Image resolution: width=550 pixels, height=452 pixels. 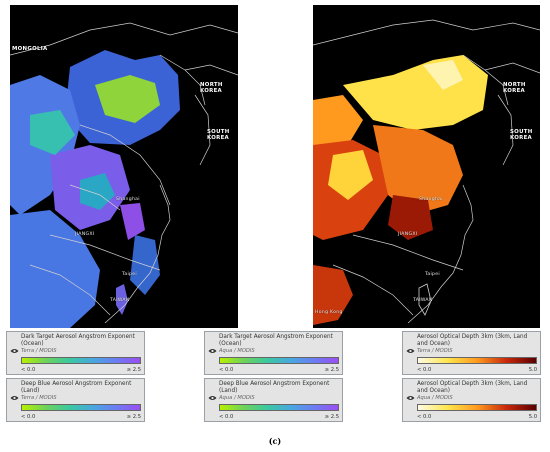 What do you see at coordinates (329, 312) in the screenshot?
I see `hong-kong-label: Hong Kong` at bounding box center [329, 312].